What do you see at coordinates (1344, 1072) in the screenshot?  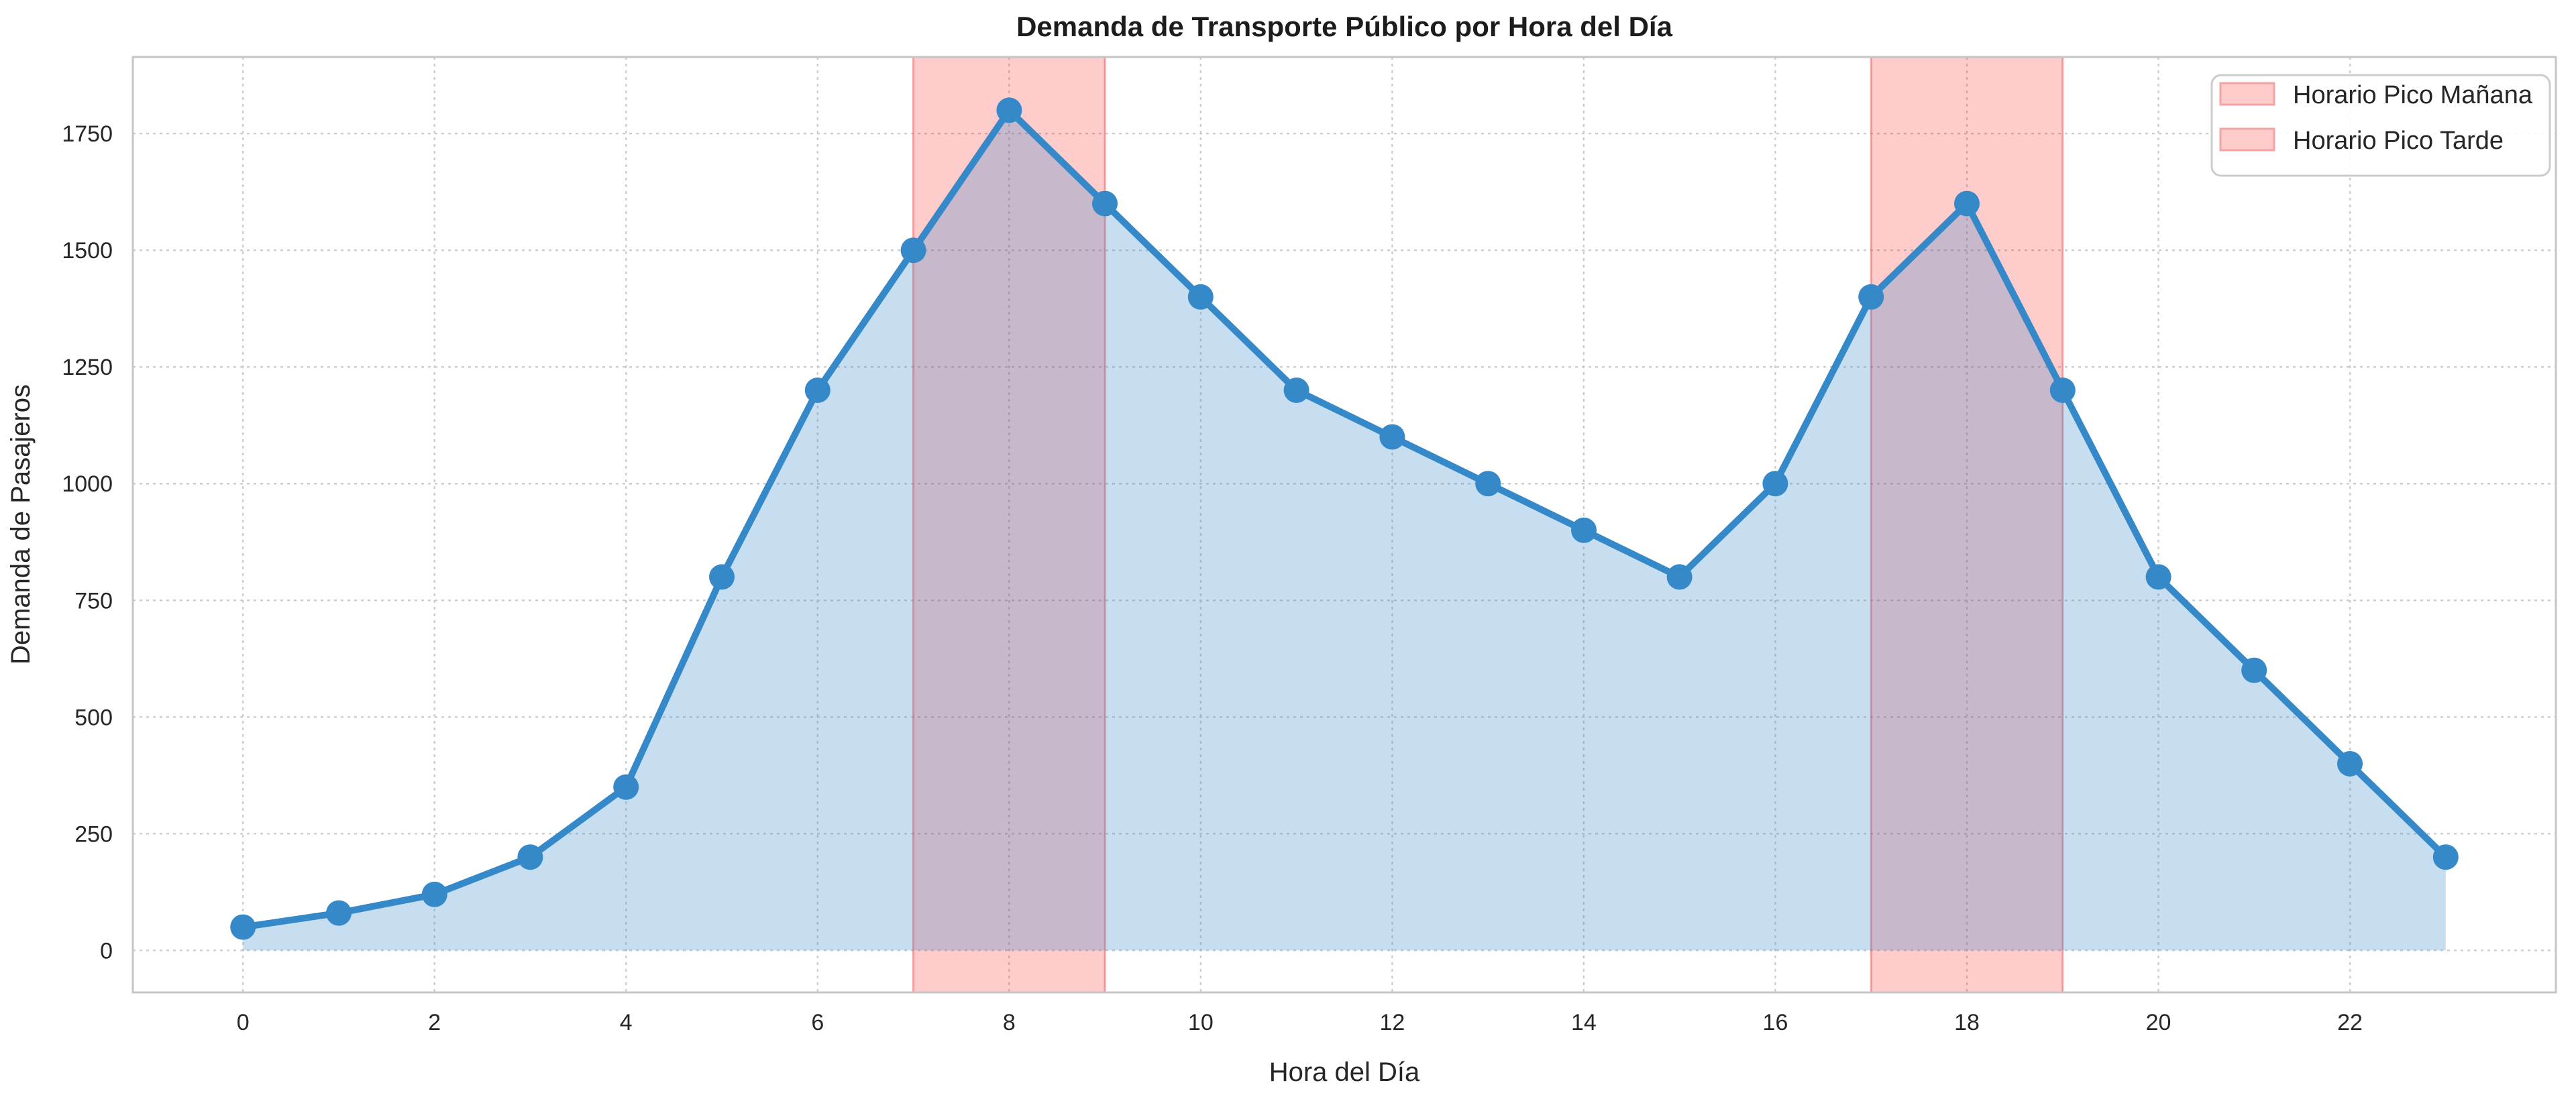 I see `x-axis-label: Hora del Día` at bounding box center [1344, 1072].